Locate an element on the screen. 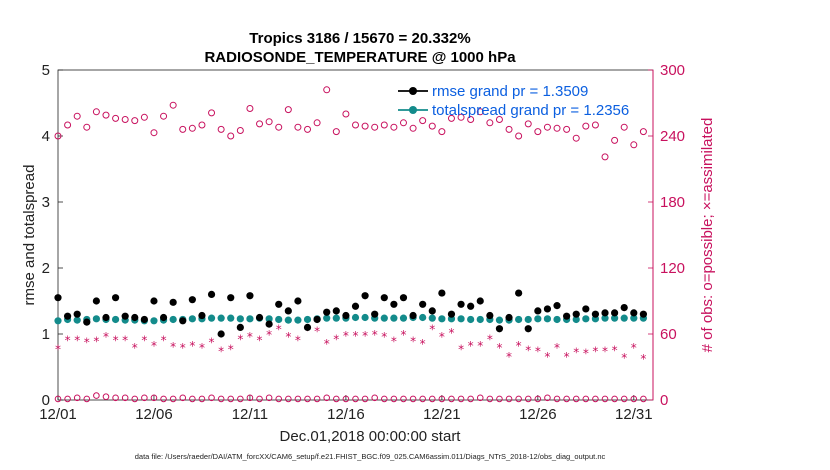 The height and width of the screenshot is (470, 830). x-tick-label: 12/11 is located at coordinates (250, 414).